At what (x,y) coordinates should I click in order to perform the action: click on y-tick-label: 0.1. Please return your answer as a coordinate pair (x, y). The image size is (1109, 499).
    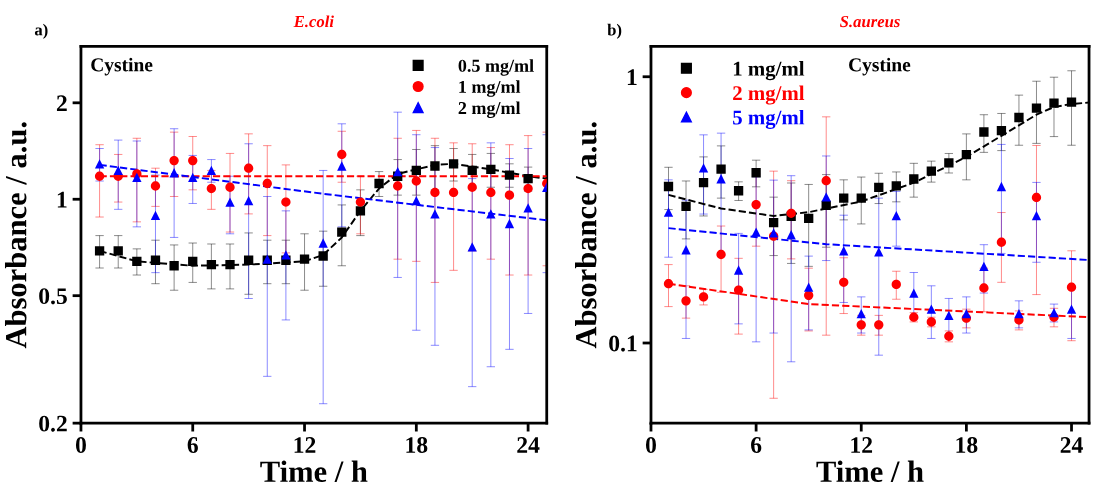
    Looking at the image, I should click on (623, 343).